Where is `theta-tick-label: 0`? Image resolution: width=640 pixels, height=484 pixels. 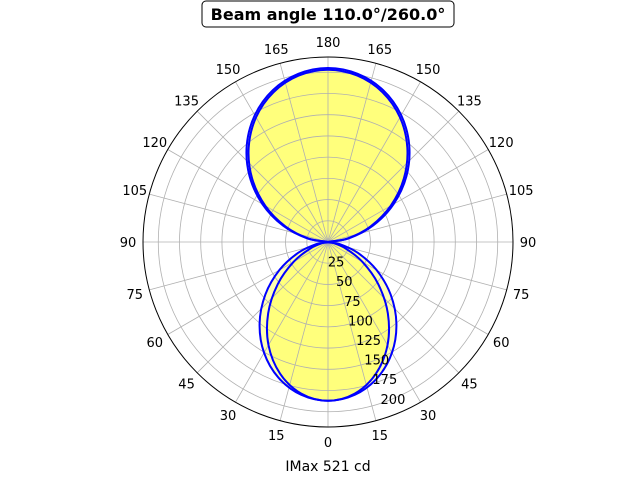 theta-tick-label: 0 is located at coordinates (328, 443).